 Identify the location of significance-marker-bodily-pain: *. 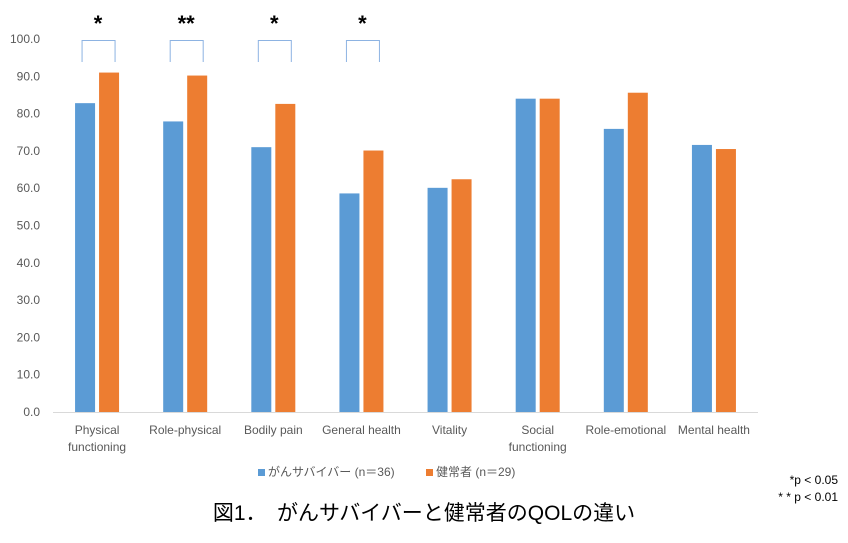
(274, 23).